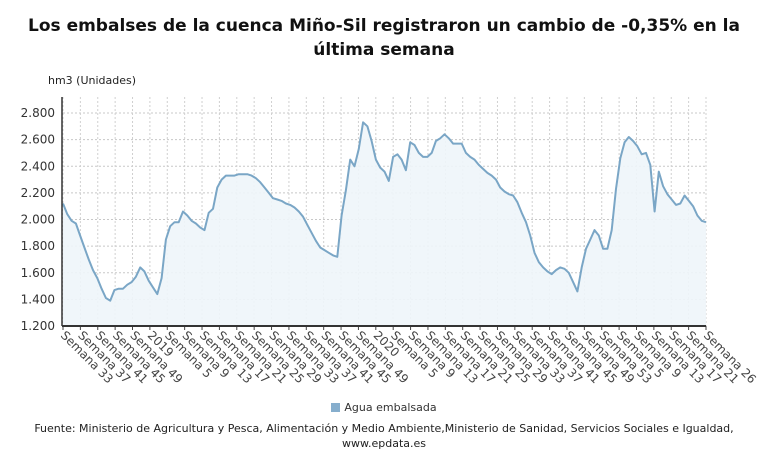  What do you see at coordinates (38, 273) in the screenshot?
I see `y-tick-label: 1.600` at bounding box center [38, 273].